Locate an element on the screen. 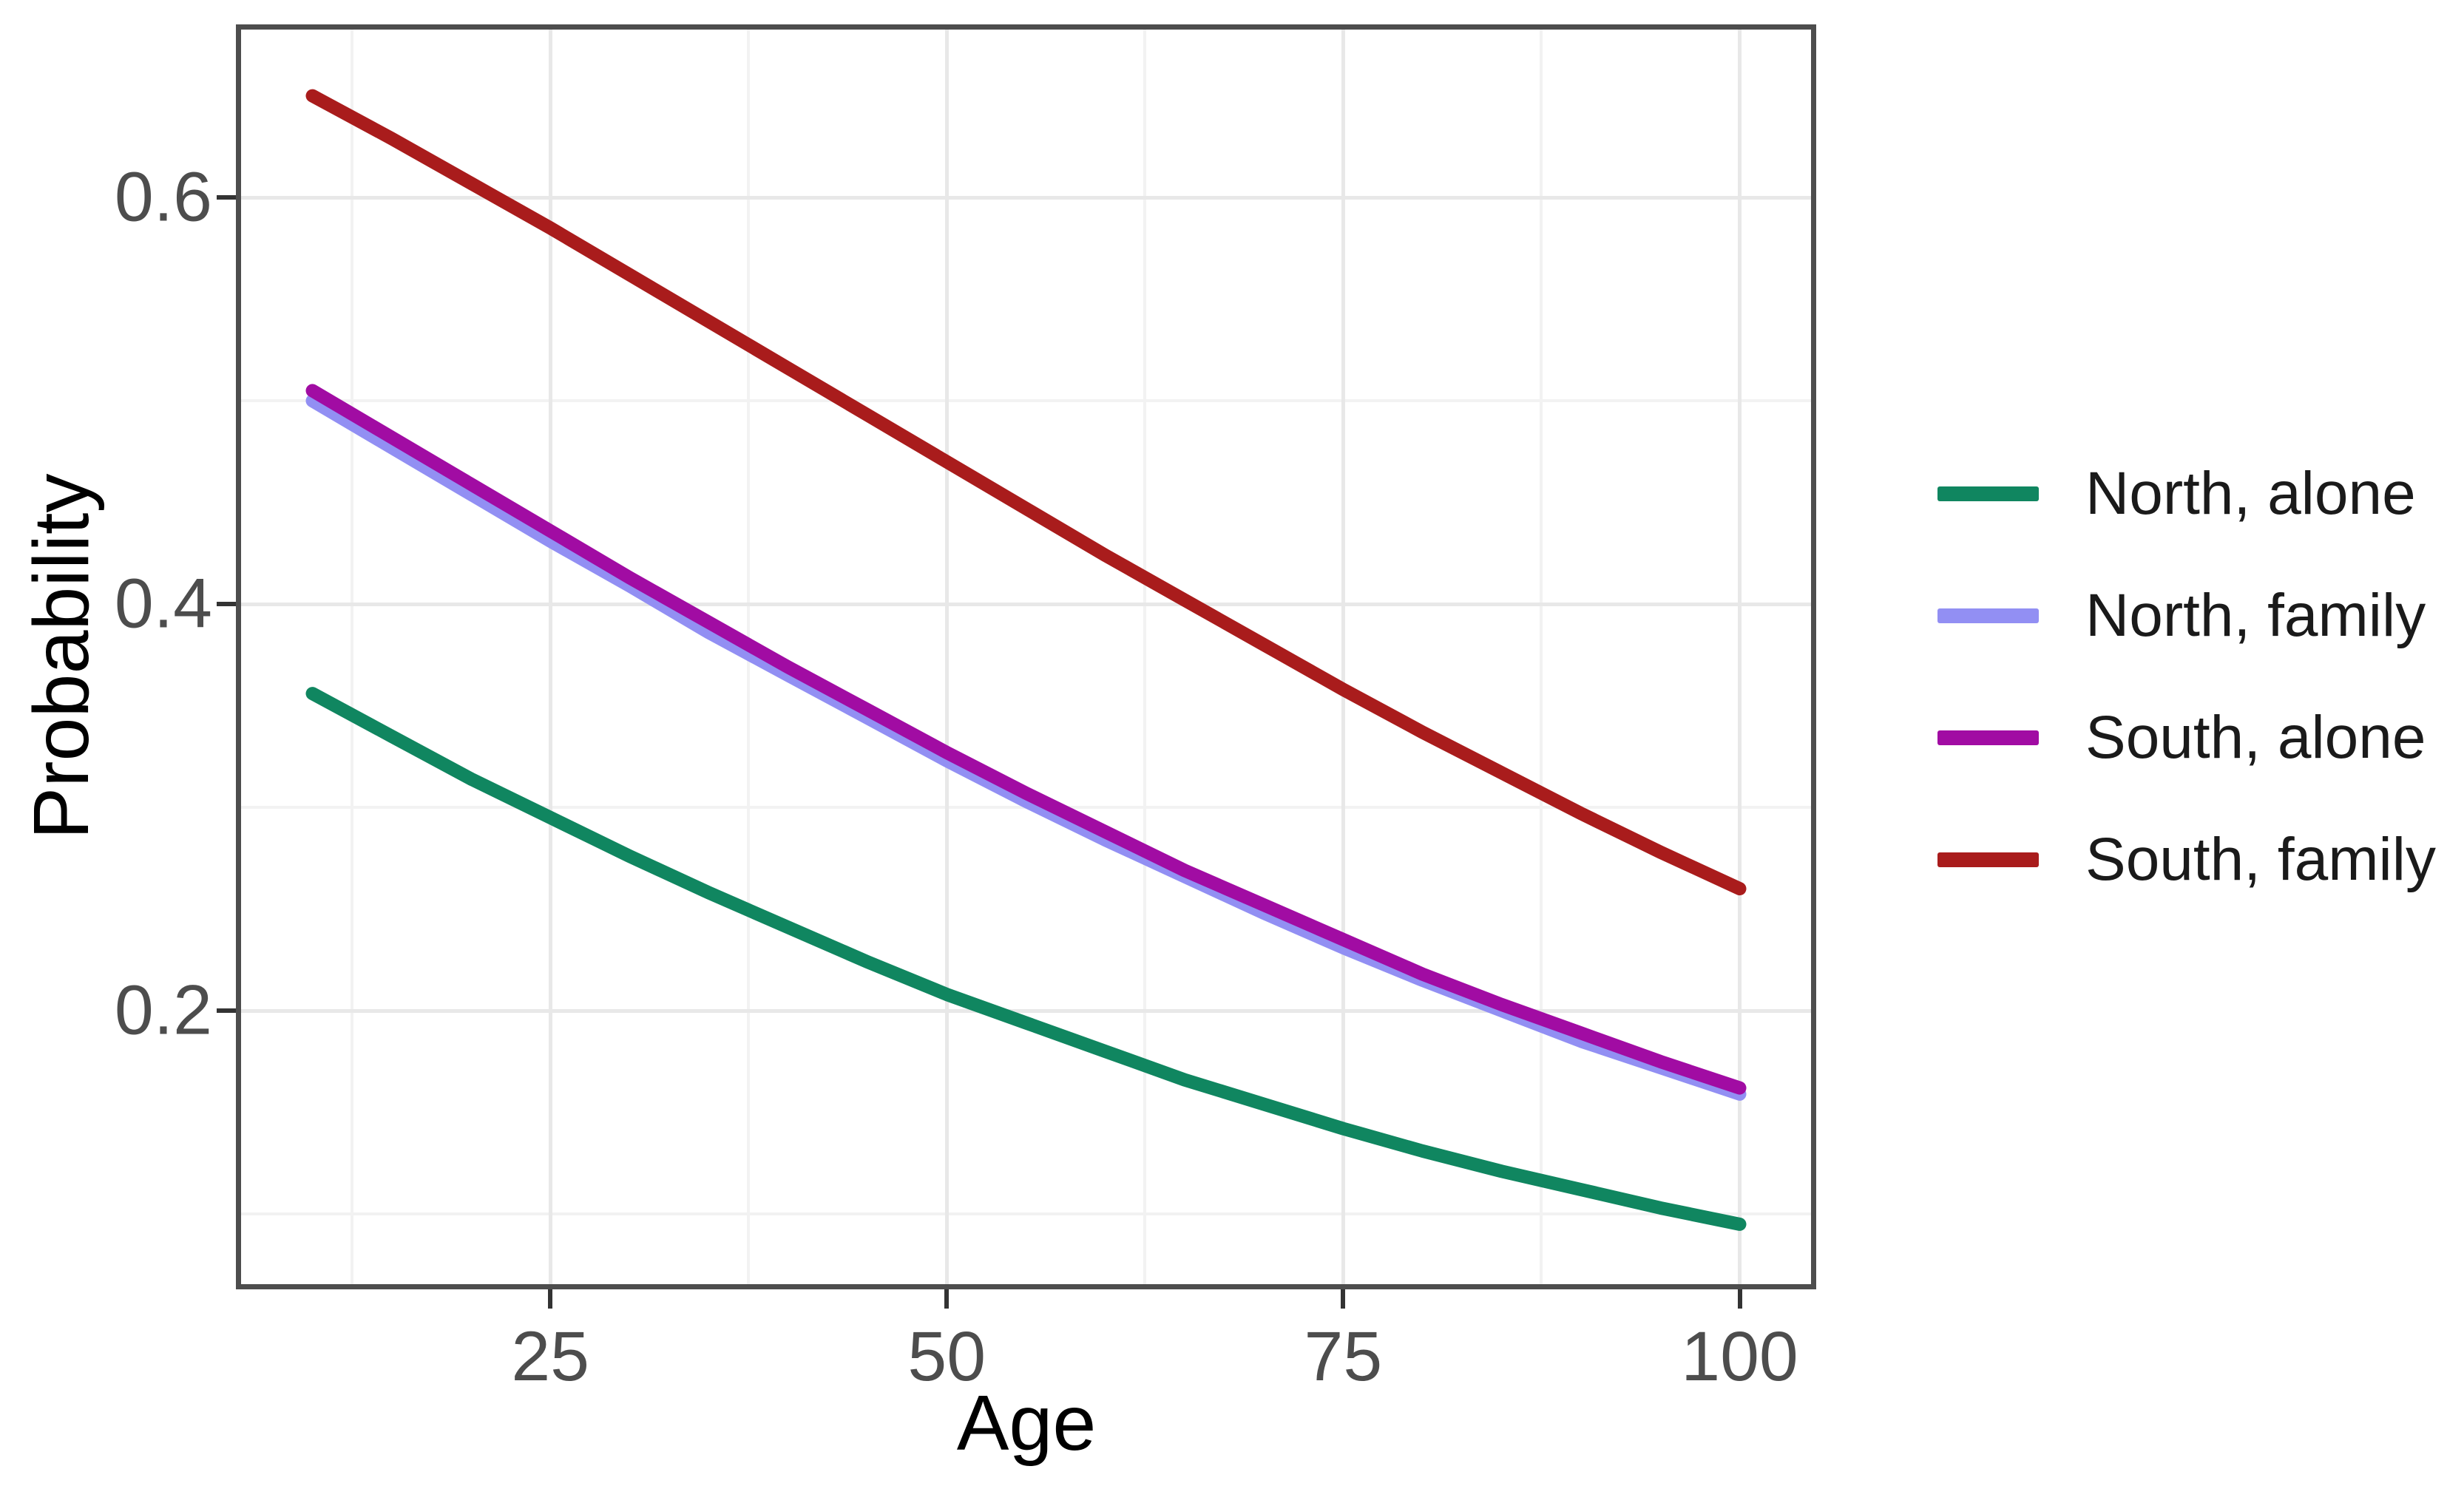 This screenshot has height=1503, width=2464. legend-label: North, family is located at coordinates (2255, 615).